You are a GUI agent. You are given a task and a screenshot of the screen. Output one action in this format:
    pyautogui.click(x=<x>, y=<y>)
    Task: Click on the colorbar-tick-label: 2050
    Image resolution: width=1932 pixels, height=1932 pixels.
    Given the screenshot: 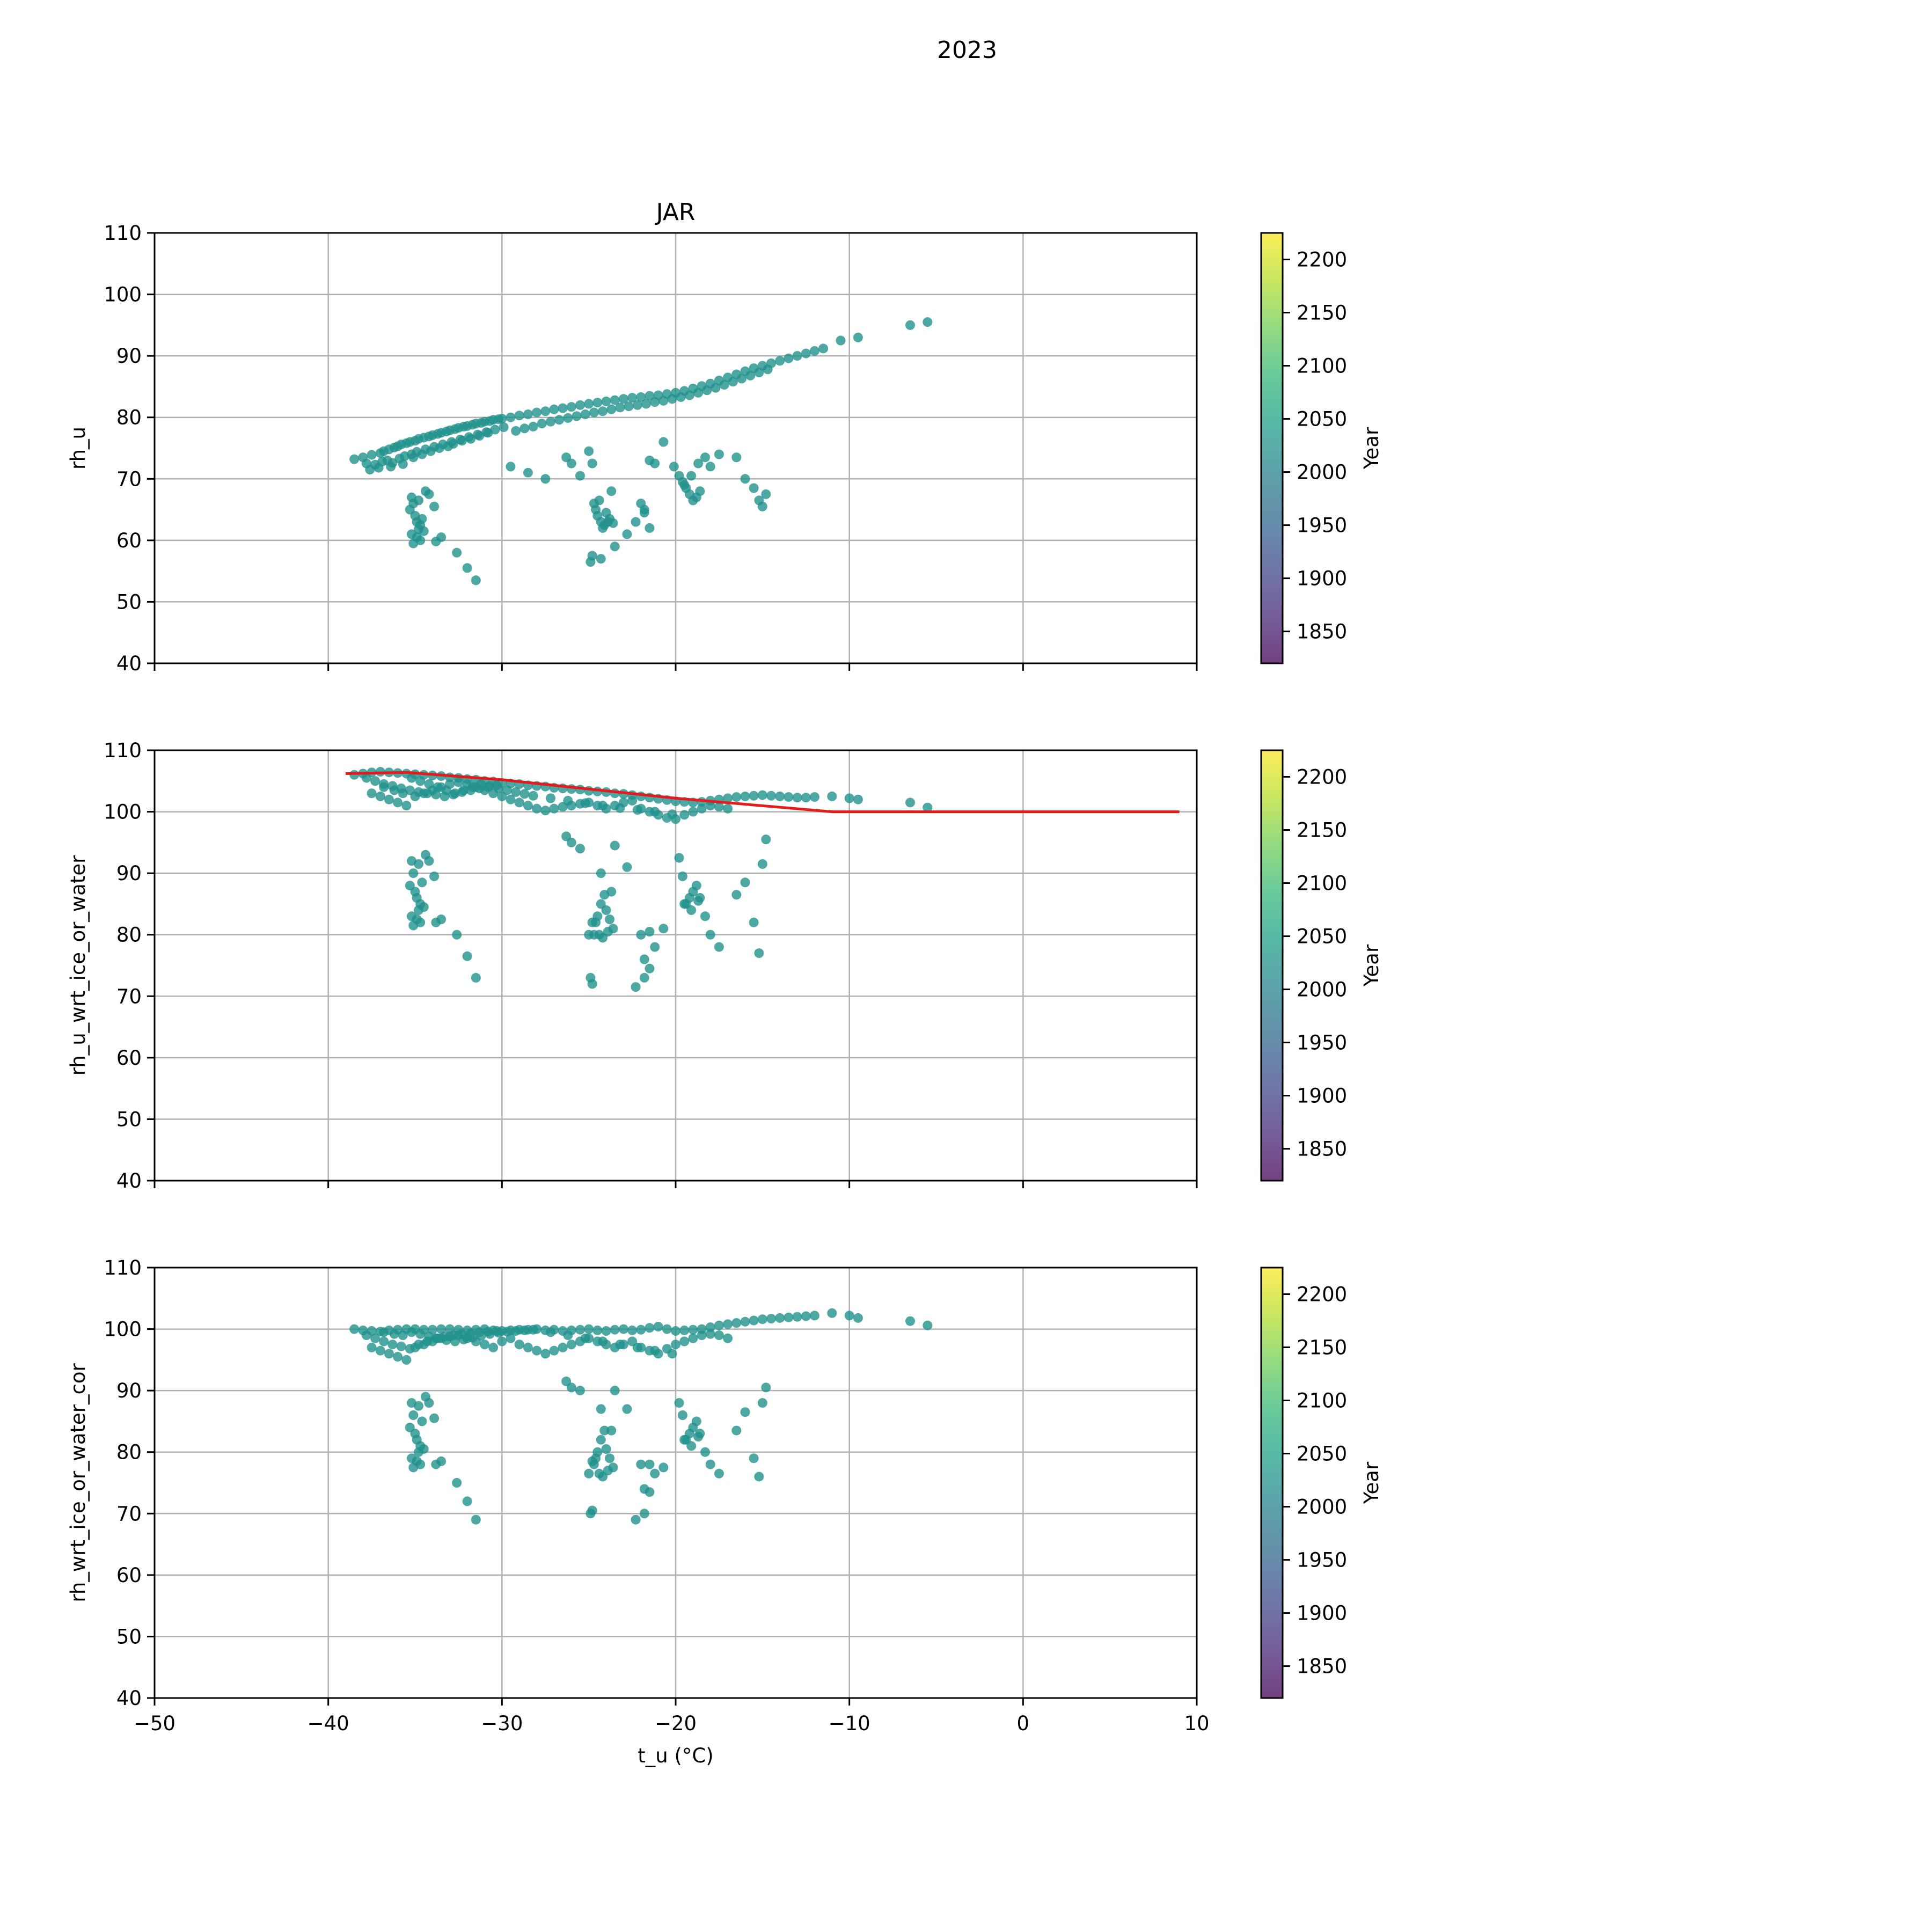 What is the action you would take?
    pyautogui.click(x=1322, y=419)
    